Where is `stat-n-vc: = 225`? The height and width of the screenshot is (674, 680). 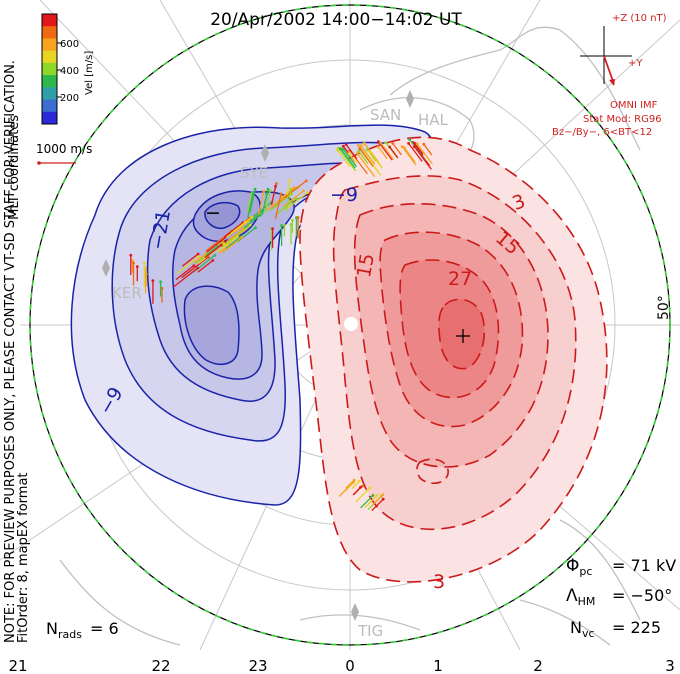
stat-n-vc: = 225 is located at coordinates (636, 627).